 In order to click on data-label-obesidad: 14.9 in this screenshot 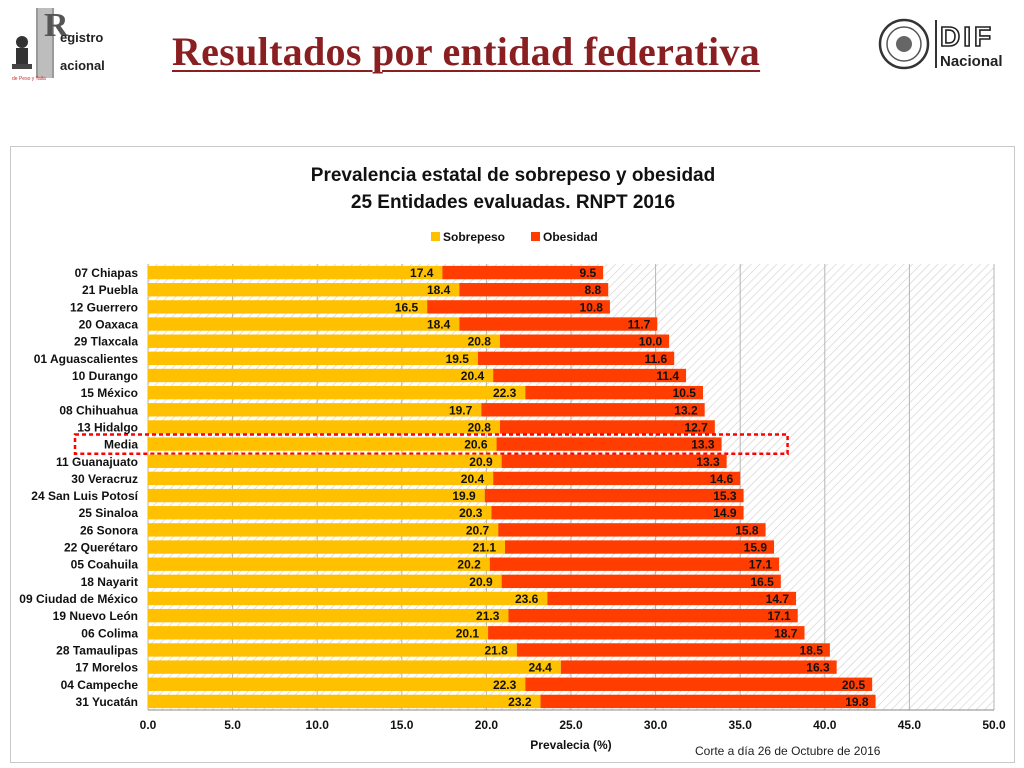, I will do `click(725, 513)`.